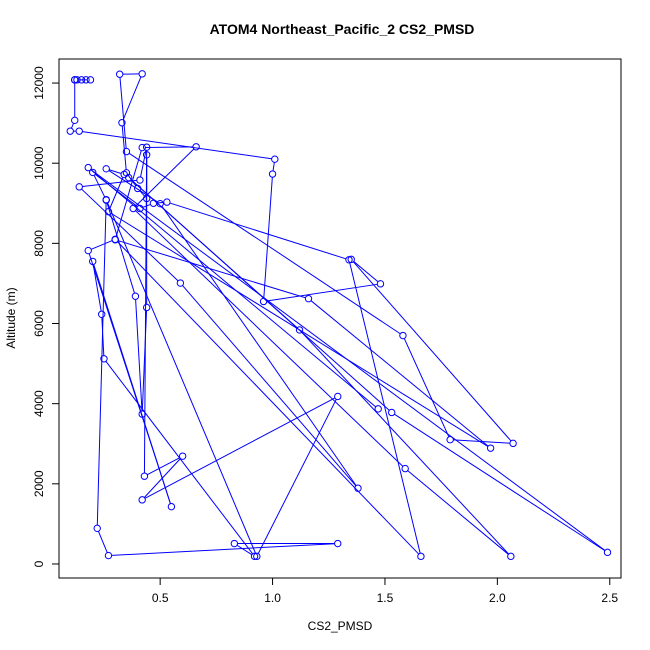 The width and height of the screenshot is (650, 650). What do you see at coordinates (46, 316) in the screenshot?
I see `y-axis: 0 2000 4000 6000 8000 10000 12000` at bounding box center [46, 316].